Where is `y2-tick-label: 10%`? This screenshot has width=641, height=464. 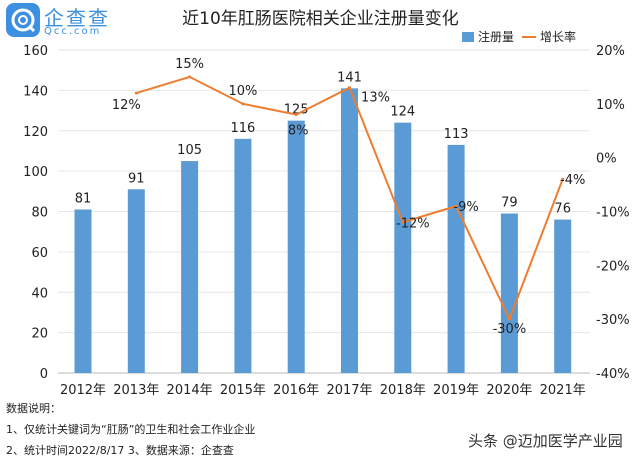 y2-tick-label: 10% is located at coordinates (610, 105).